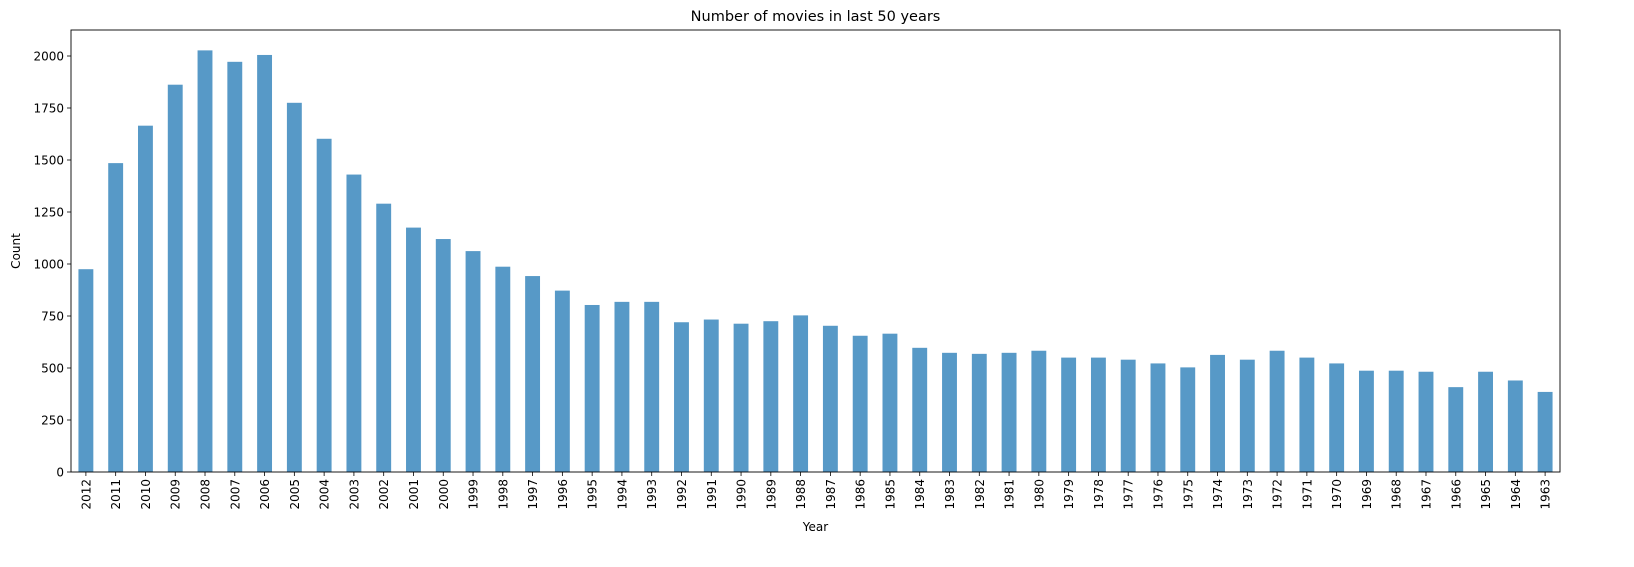 Image resolution: width=1634 pixels, height=567 pixels. I want to click on bar-2010, so click(145, 299).